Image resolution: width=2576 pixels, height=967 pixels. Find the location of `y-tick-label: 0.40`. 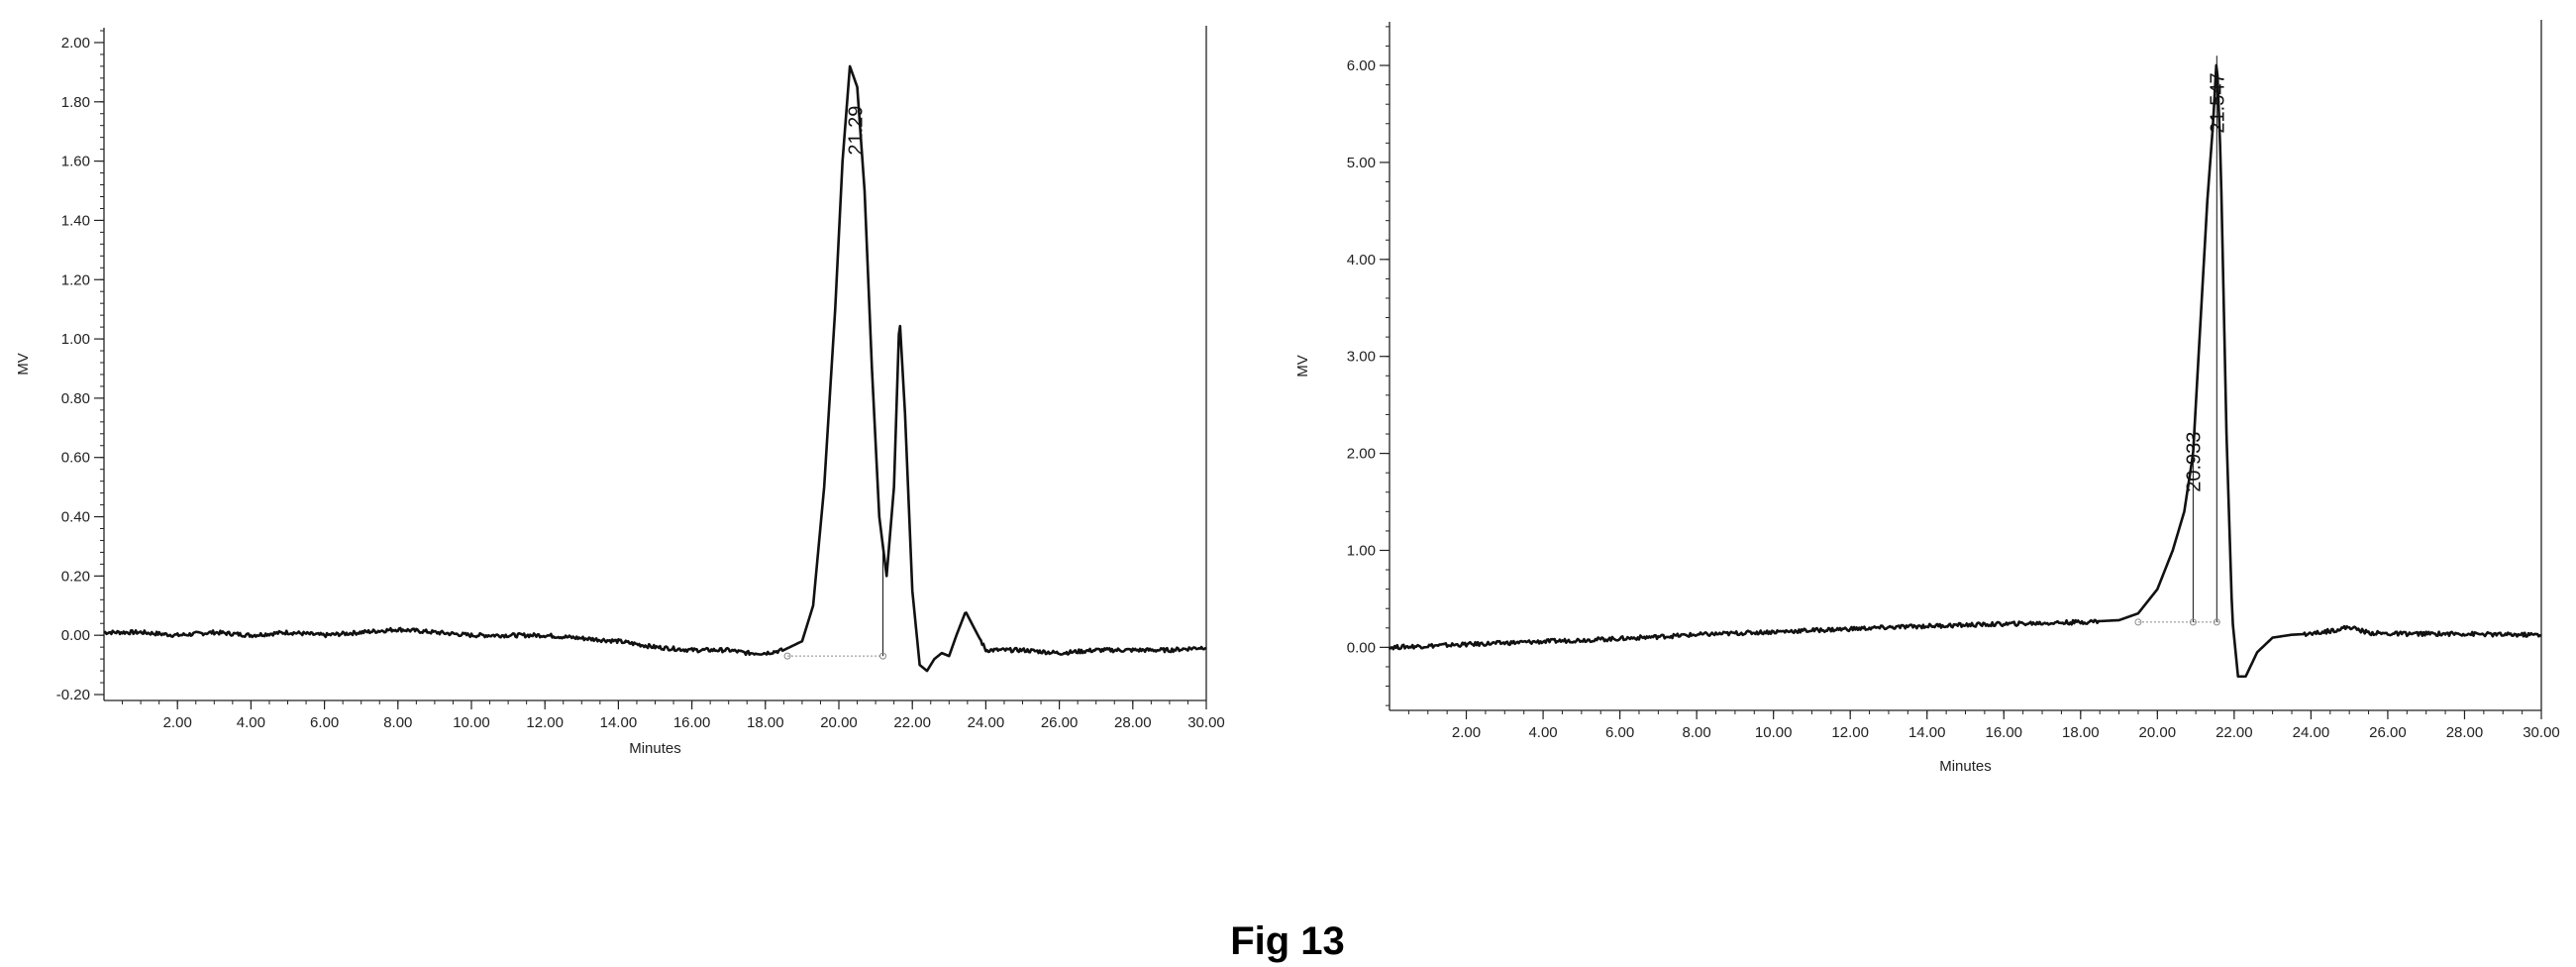

y-tick-label: 0.40 is located at coordinates (75, 517).